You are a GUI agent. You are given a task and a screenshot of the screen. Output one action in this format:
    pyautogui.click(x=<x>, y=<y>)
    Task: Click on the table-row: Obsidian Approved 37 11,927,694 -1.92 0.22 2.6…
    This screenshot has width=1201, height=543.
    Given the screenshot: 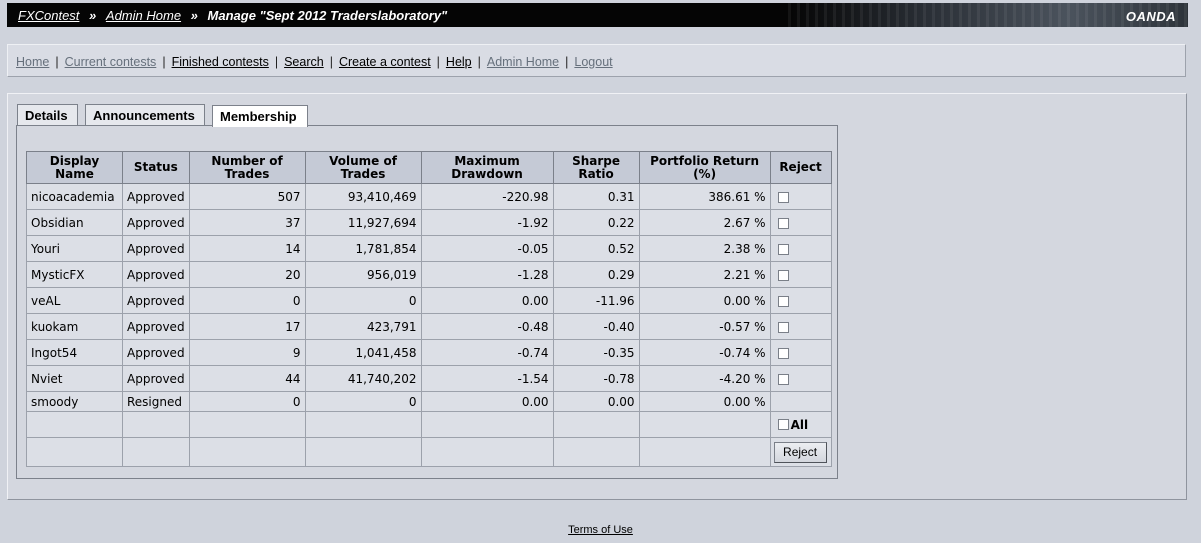 What is the action you would take?
    pyautogui.click(x=429, y=222)
    